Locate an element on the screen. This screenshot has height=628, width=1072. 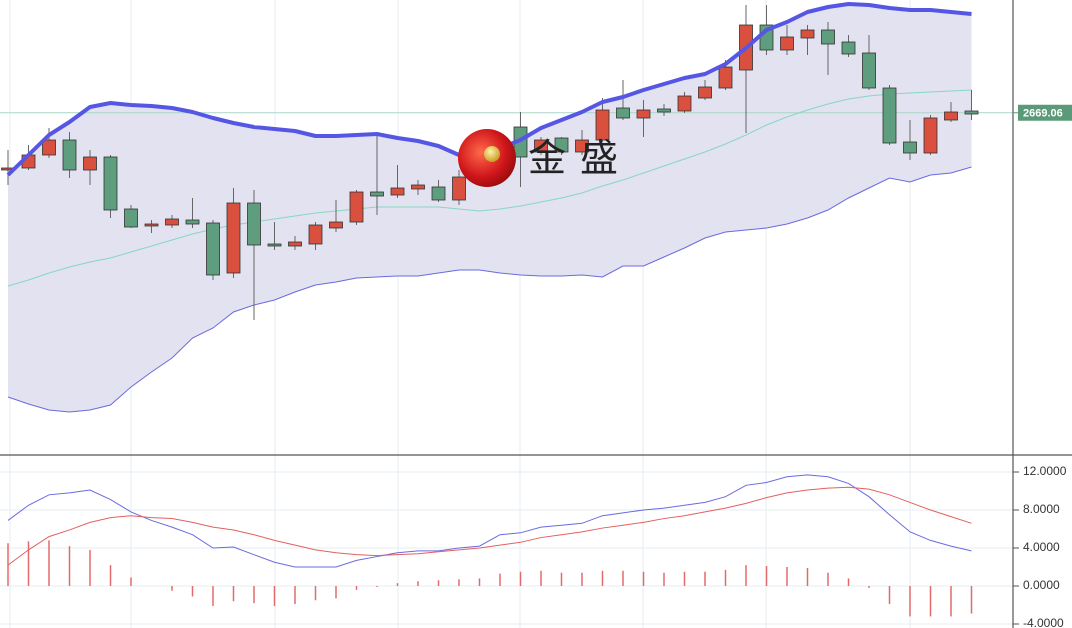
watermark-logo: 金盛 is located at coordinates (545, 158).